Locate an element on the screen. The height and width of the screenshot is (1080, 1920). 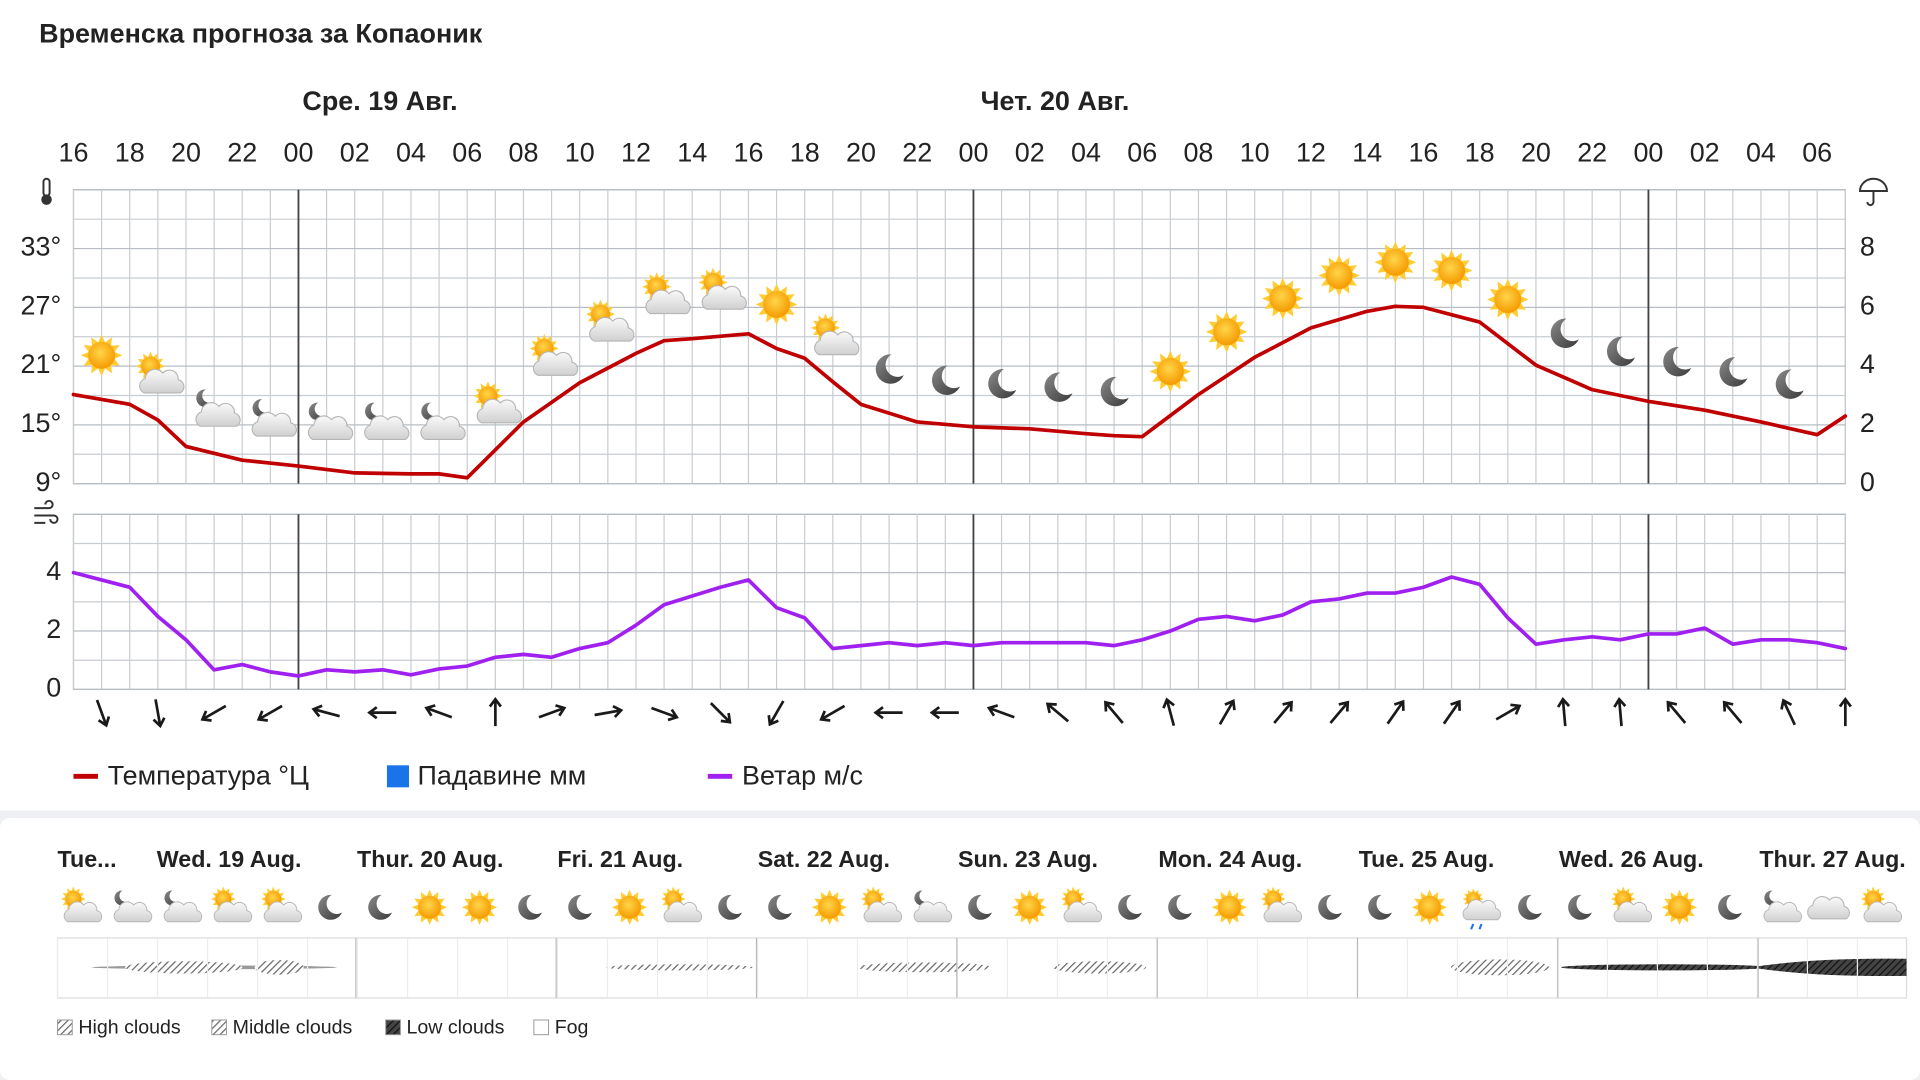
day-header: Чет. 20 Авг. is located at coordinates (1055, 101).